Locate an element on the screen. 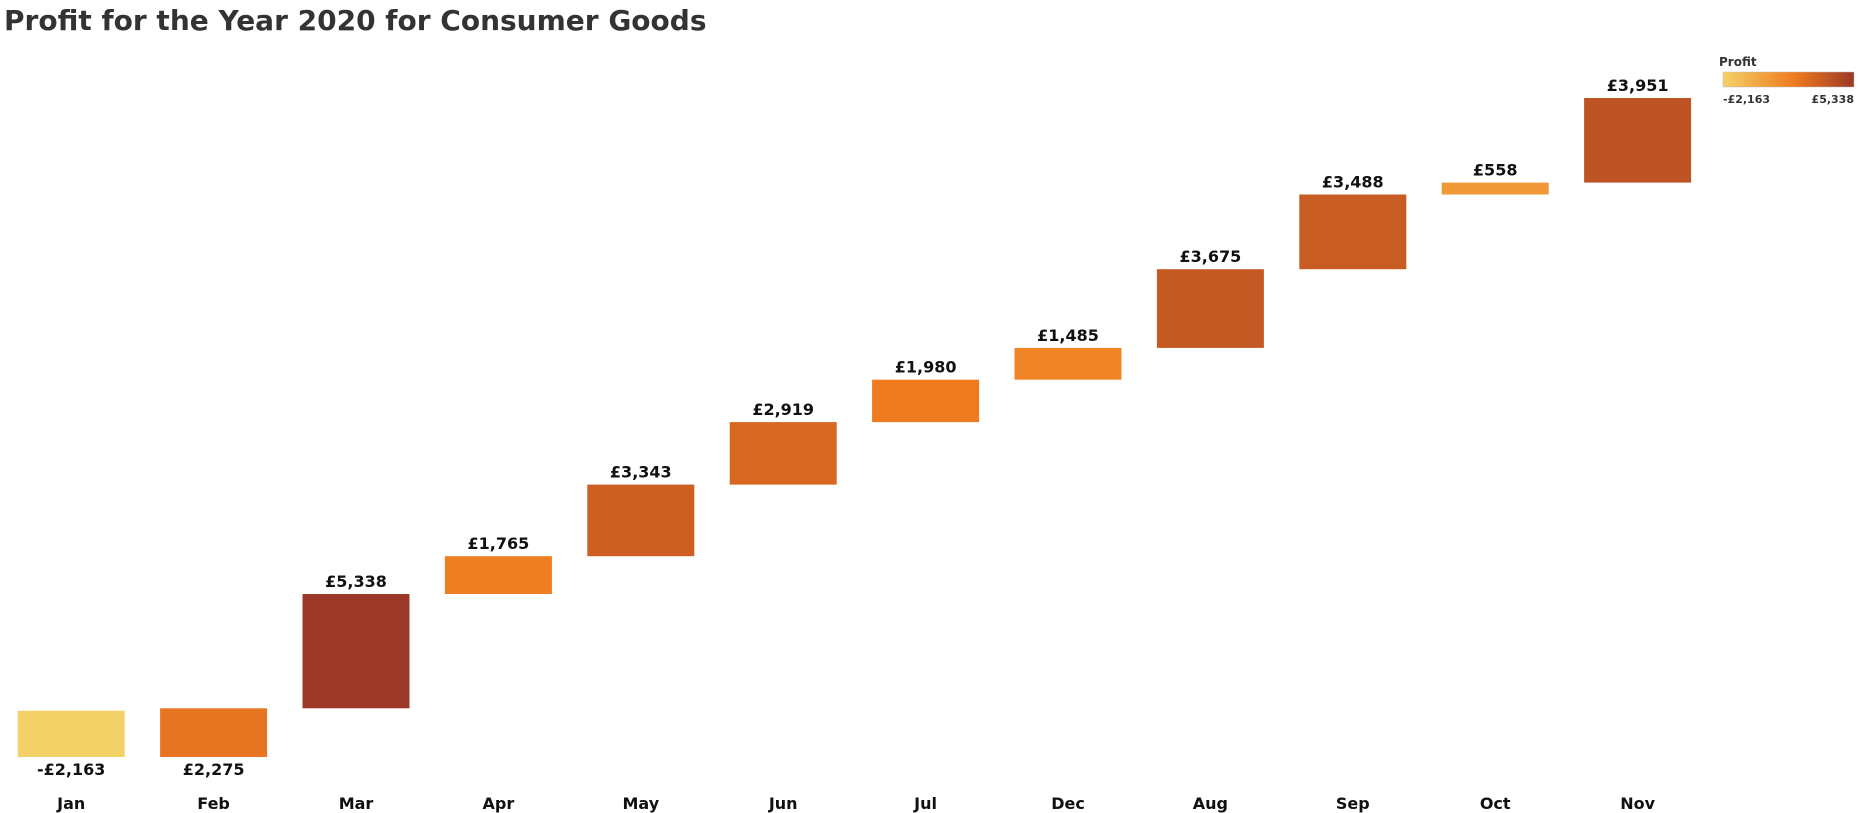  x-tick-jan: Jan is located at coordinates (70, 803).